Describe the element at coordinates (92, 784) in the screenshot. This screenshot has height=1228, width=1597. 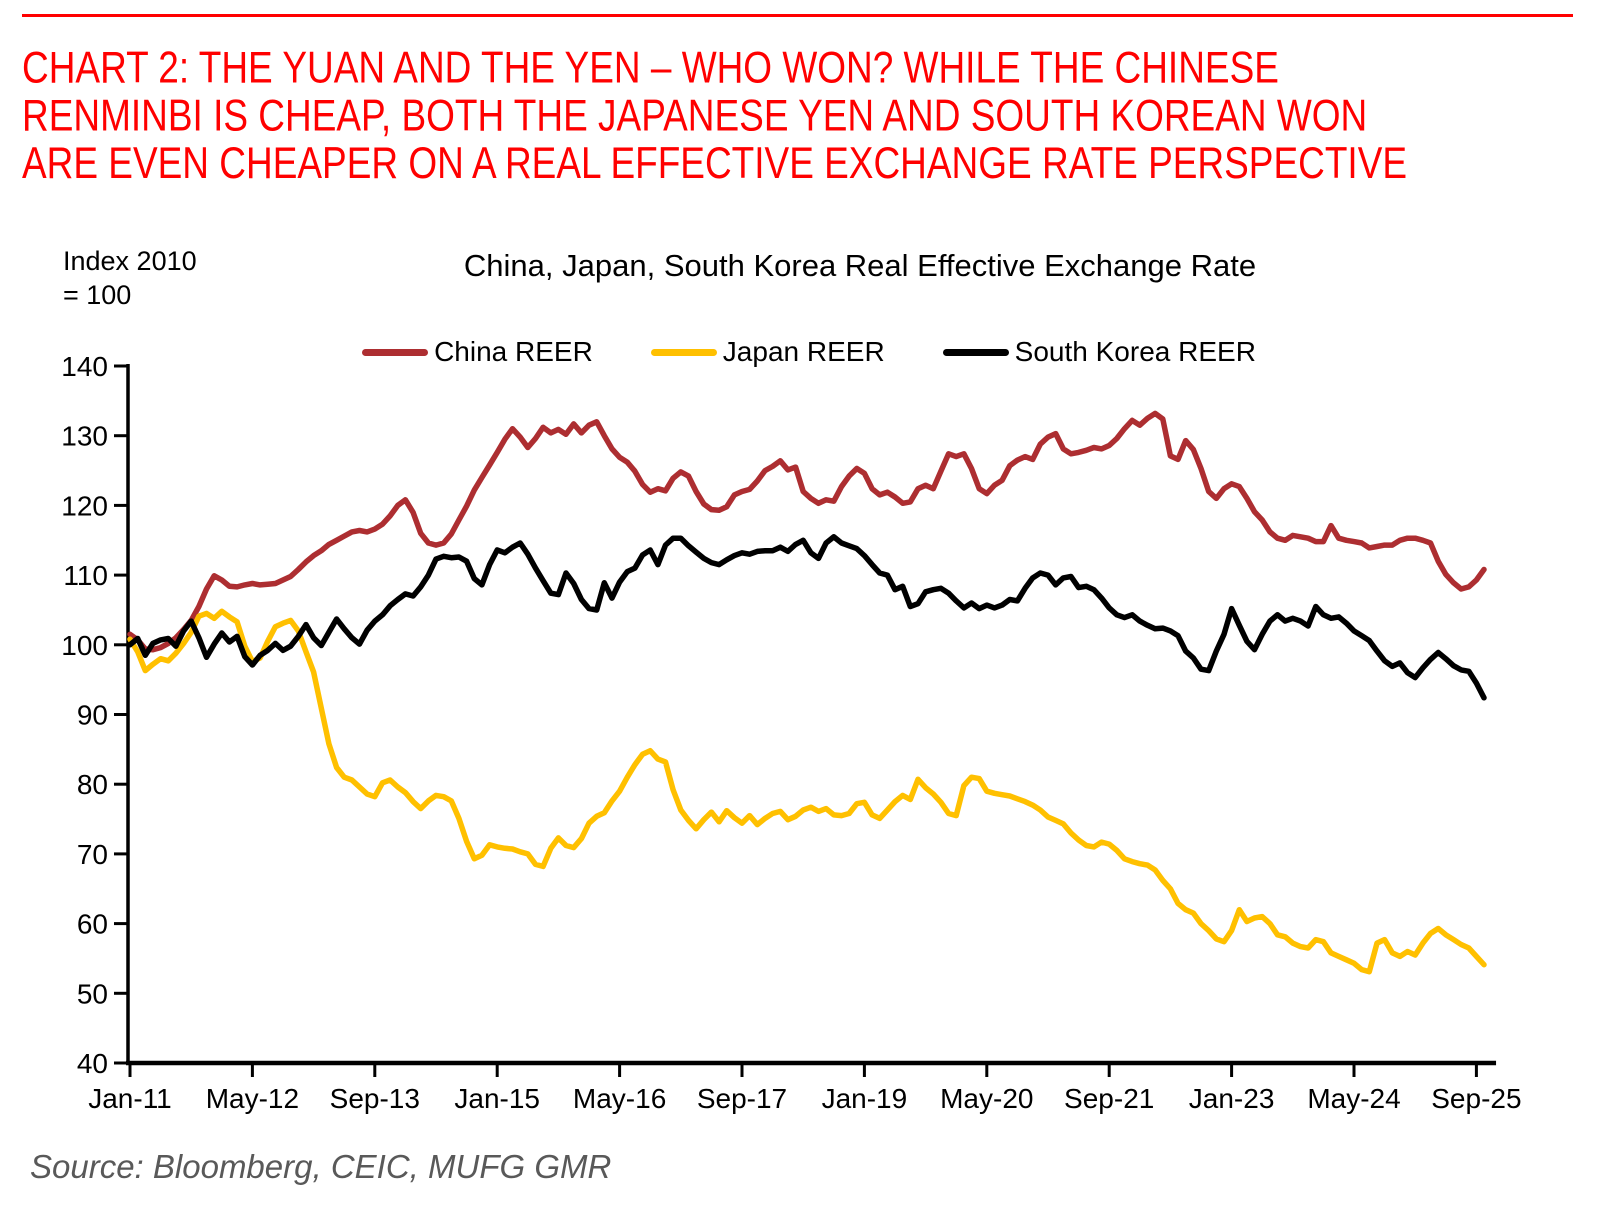
I see `y-axis-tick-label: 80` at that location.